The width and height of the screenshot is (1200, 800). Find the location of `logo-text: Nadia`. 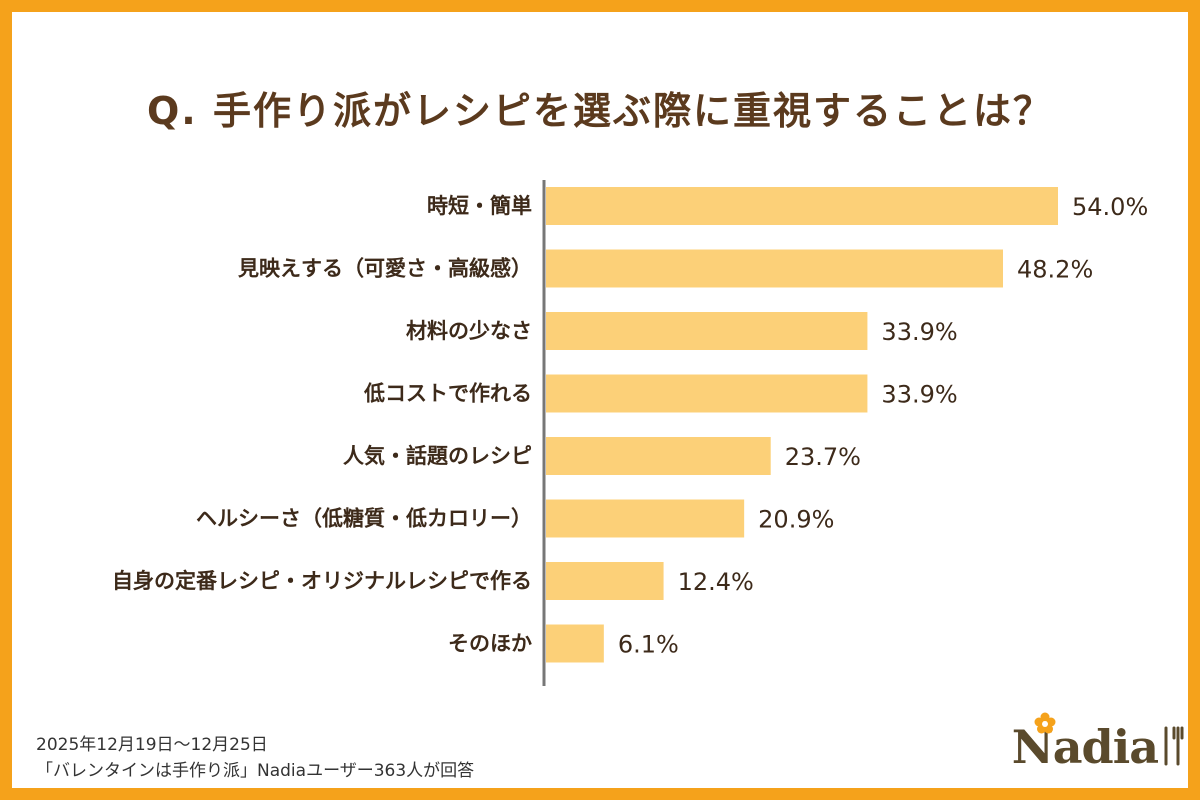

logo-text: Nadia is located at coordinates (1085, 747).